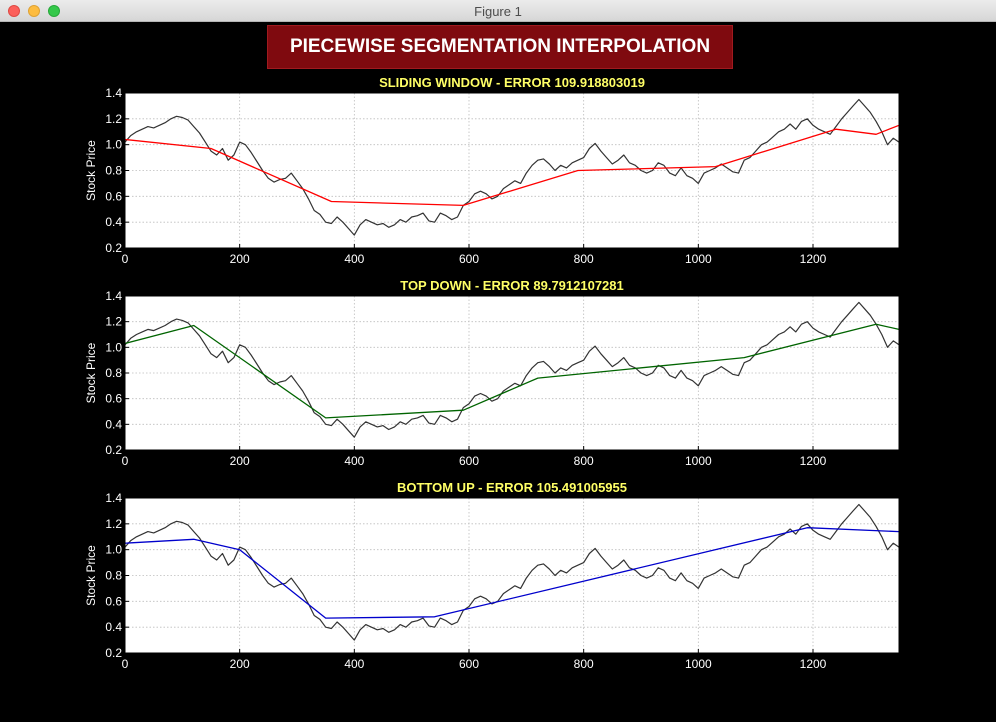 This screenshot has height=722, width=996. I want to click on subplot-title: SLIDING WINDOW - ERROR 109.918803019, so click(512, 82).